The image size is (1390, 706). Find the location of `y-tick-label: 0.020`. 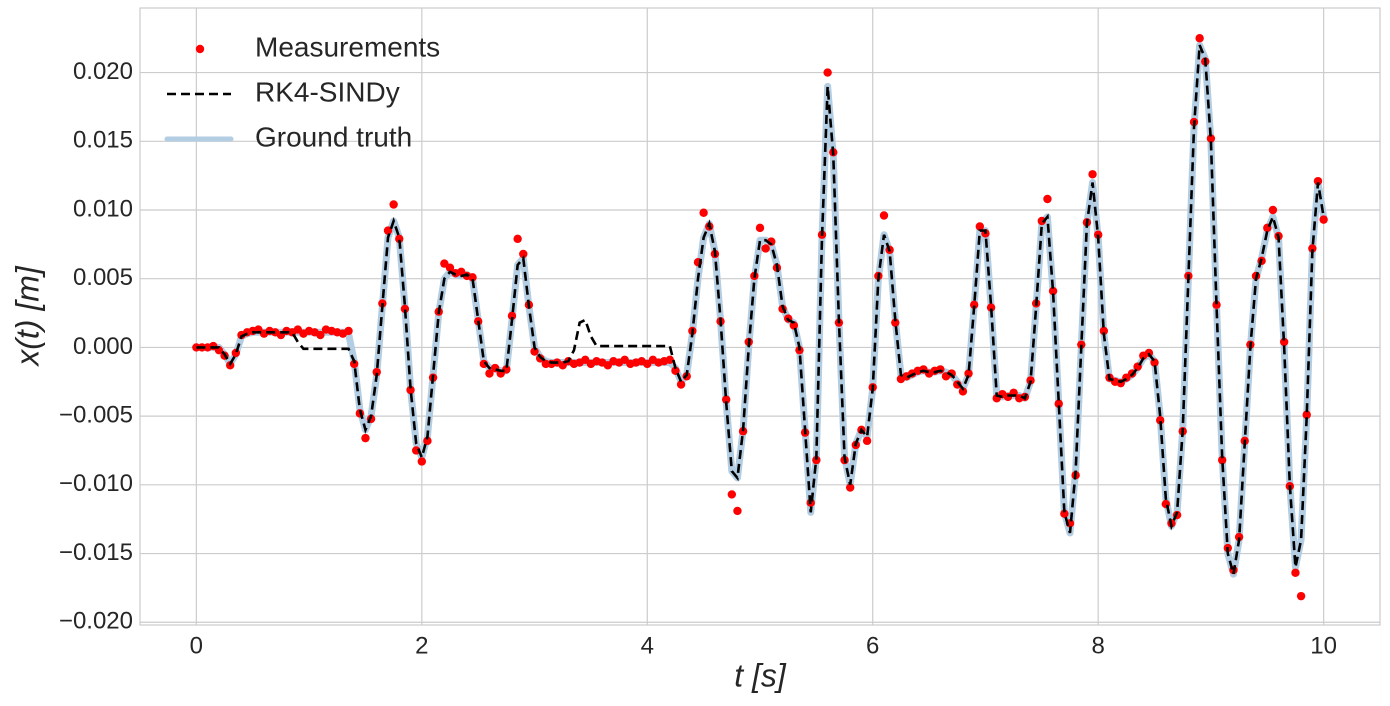

y-tick-label: 0.020 is located at coordinates (103, 71).